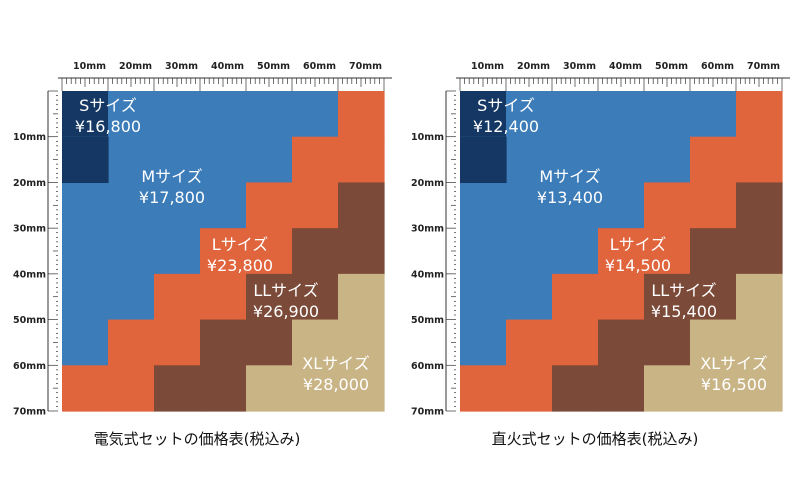 Image resolution: width=800 pixels, height=500 pixels. I want to click on top-ruler-label: 40mm, so click(227, 66).